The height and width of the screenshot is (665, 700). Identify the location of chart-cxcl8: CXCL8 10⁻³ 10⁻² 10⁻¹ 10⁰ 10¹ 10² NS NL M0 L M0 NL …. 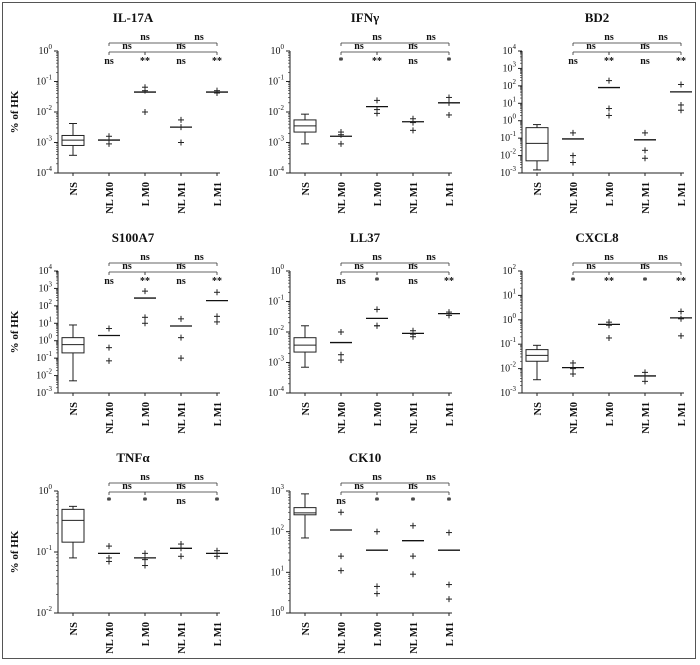
(580, 332).